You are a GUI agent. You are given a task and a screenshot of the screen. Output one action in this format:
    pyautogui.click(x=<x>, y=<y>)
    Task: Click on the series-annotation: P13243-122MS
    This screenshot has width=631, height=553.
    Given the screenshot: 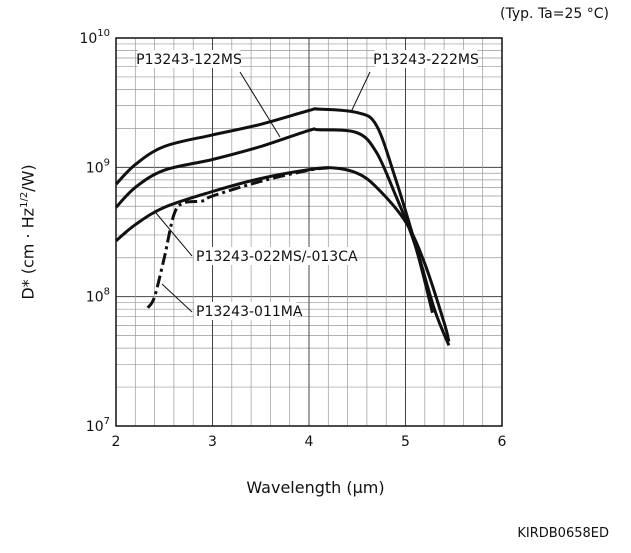 What is the action you would take?
    pyautogui.click(x=189, y=60)
    